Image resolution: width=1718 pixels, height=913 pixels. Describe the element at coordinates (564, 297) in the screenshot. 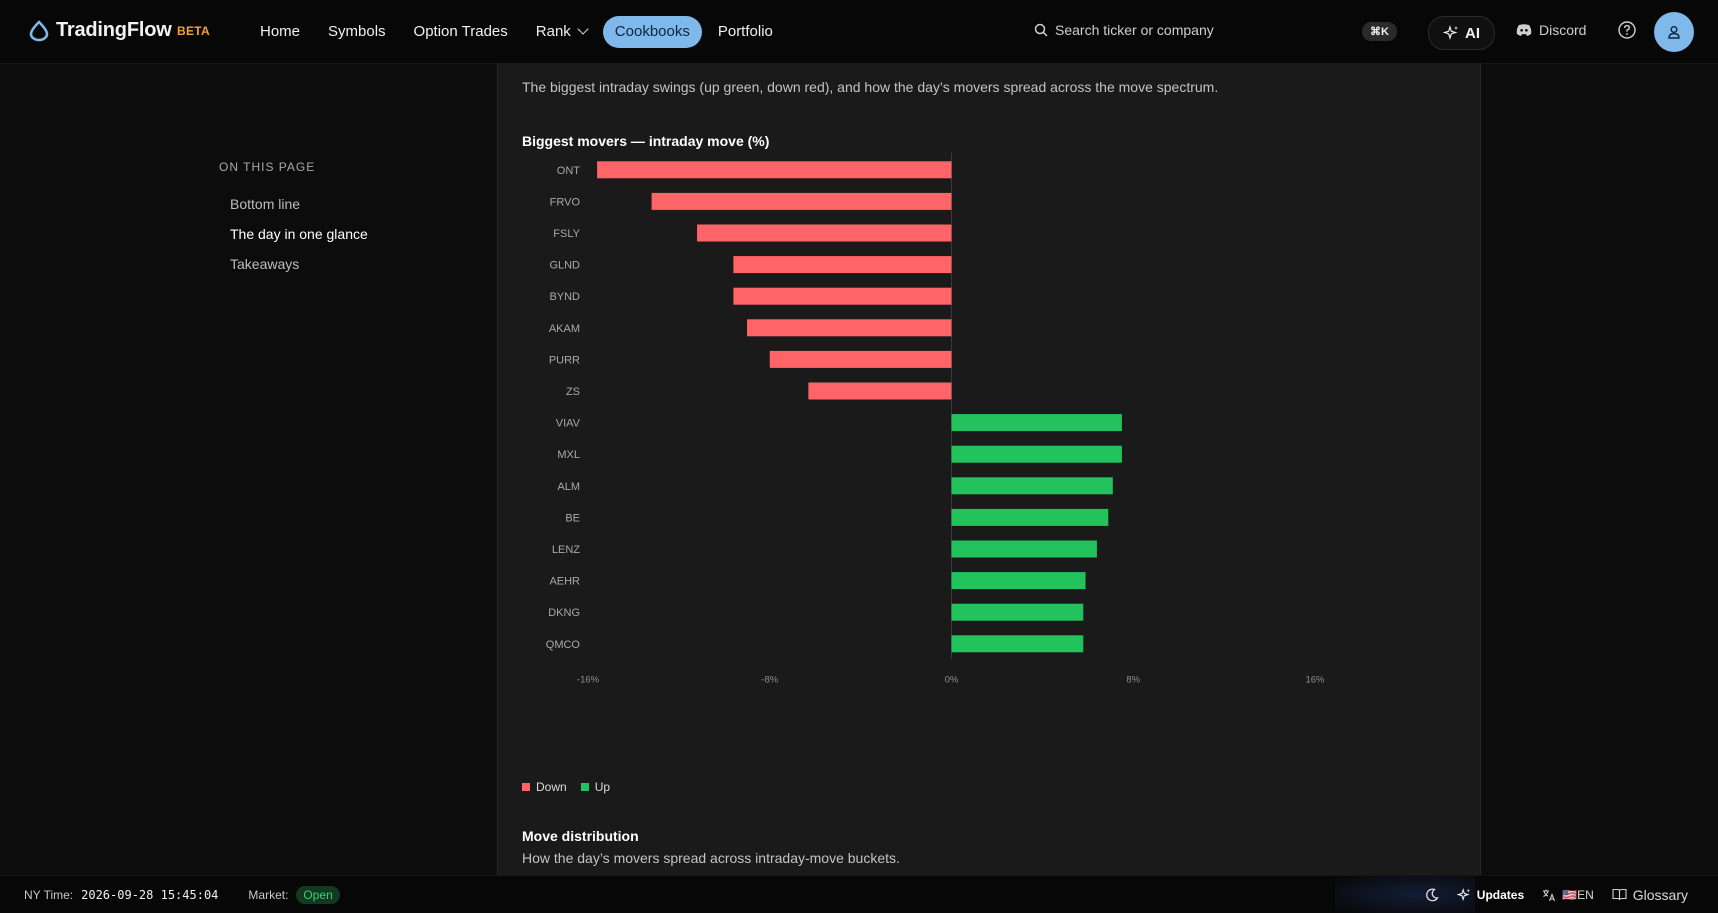

I see `category-label-bynd: BYND` at that location.